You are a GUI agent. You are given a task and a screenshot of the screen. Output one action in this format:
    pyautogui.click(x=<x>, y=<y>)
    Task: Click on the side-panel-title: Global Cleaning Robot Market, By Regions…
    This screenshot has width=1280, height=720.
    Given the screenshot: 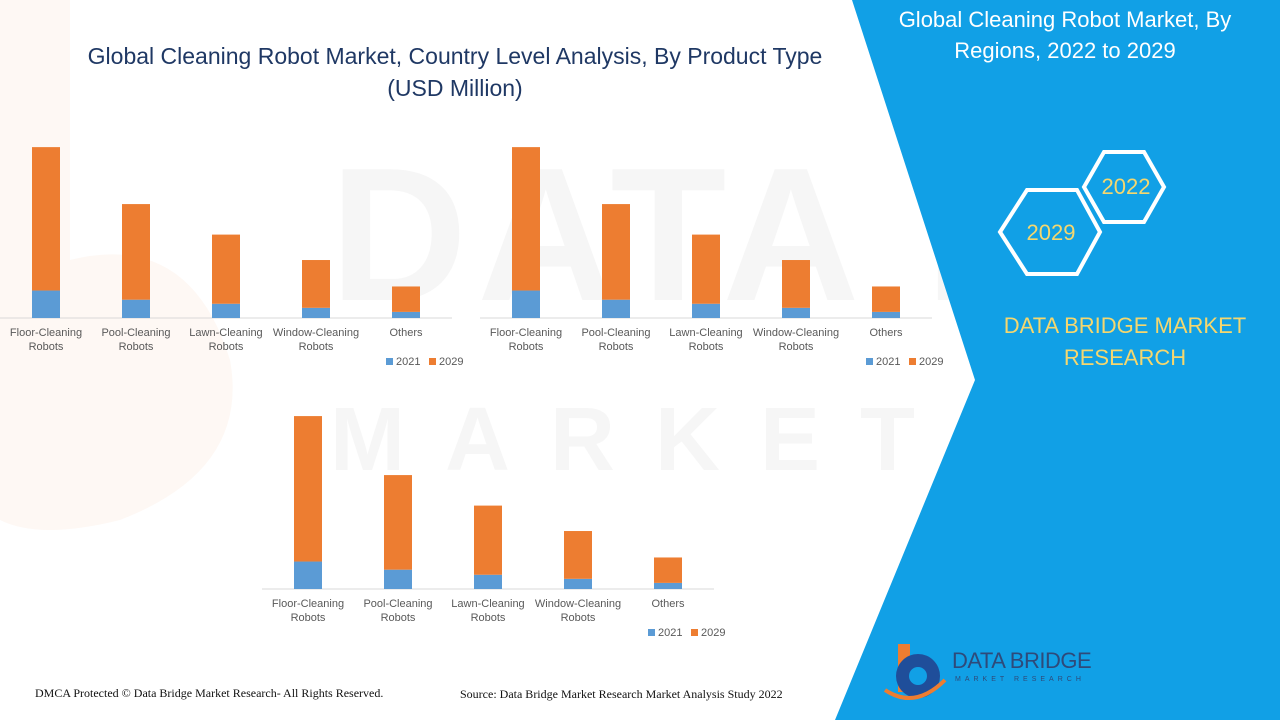 What is the action you would take?
    pyautogui.click(x=1065, y=35)
    